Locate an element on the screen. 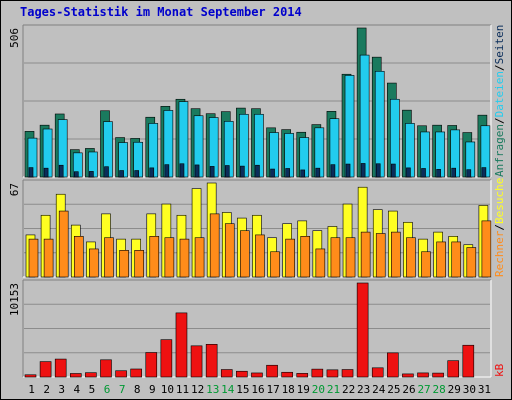 This screenshot has height=400, width=512. panel-1-legend: Anfragen/Dateien/Seiten is located at coordinates (499, 101).